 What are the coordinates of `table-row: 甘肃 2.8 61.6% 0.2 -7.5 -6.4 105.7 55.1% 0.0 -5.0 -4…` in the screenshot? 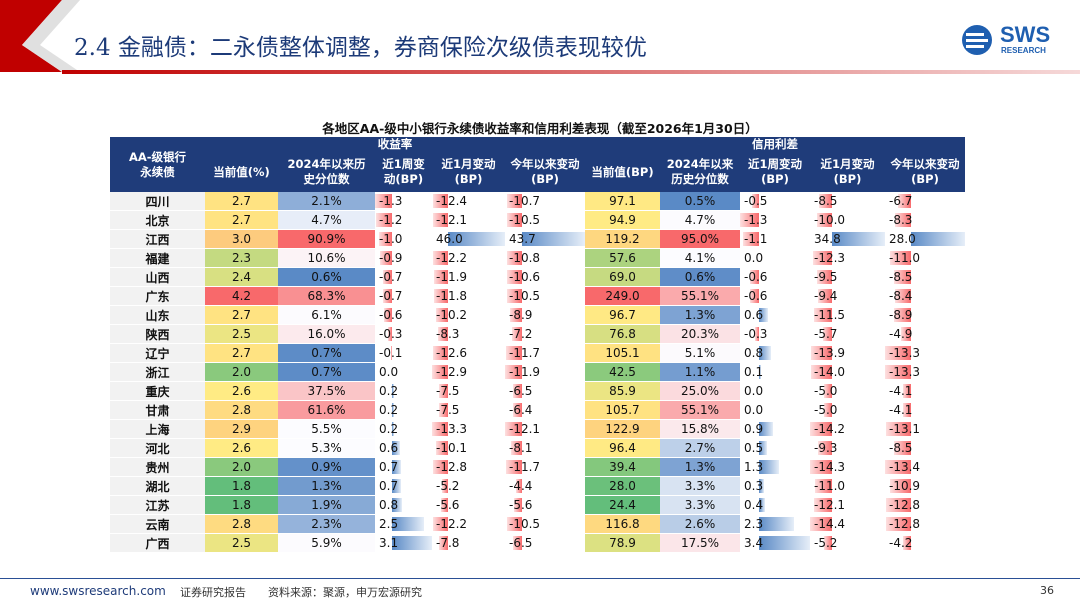 It's located at (538, 410).